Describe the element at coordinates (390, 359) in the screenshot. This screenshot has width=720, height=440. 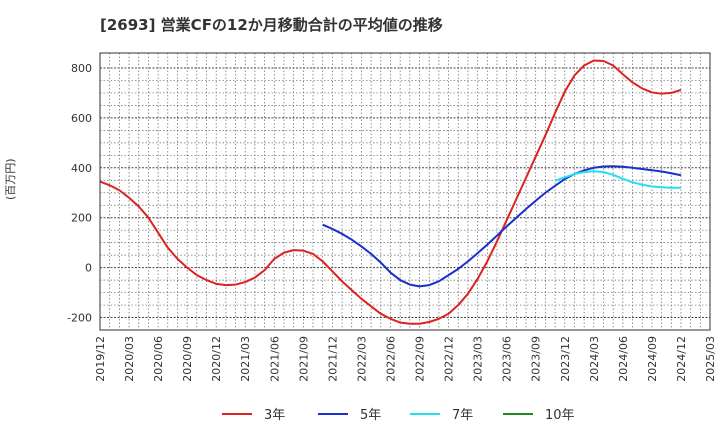
I see `x-tick-label: 2022/06` at that location.